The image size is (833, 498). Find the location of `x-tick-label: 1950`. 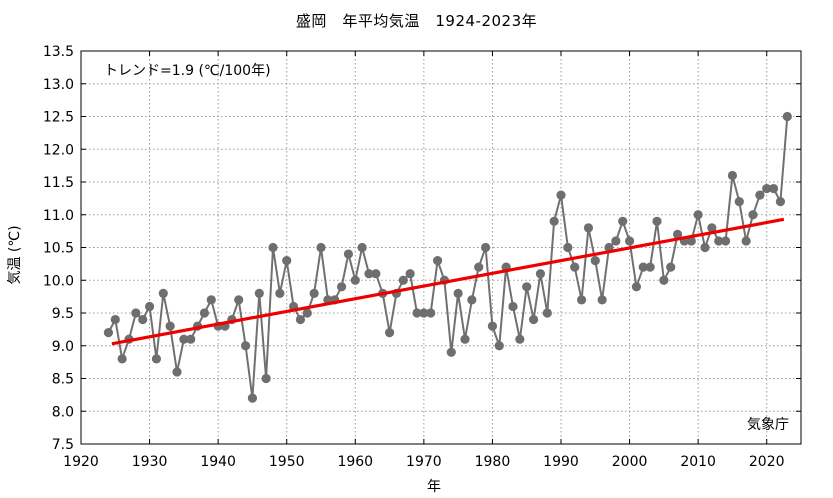

x-tick-label: 1950 is located at coordinates (287, 462).